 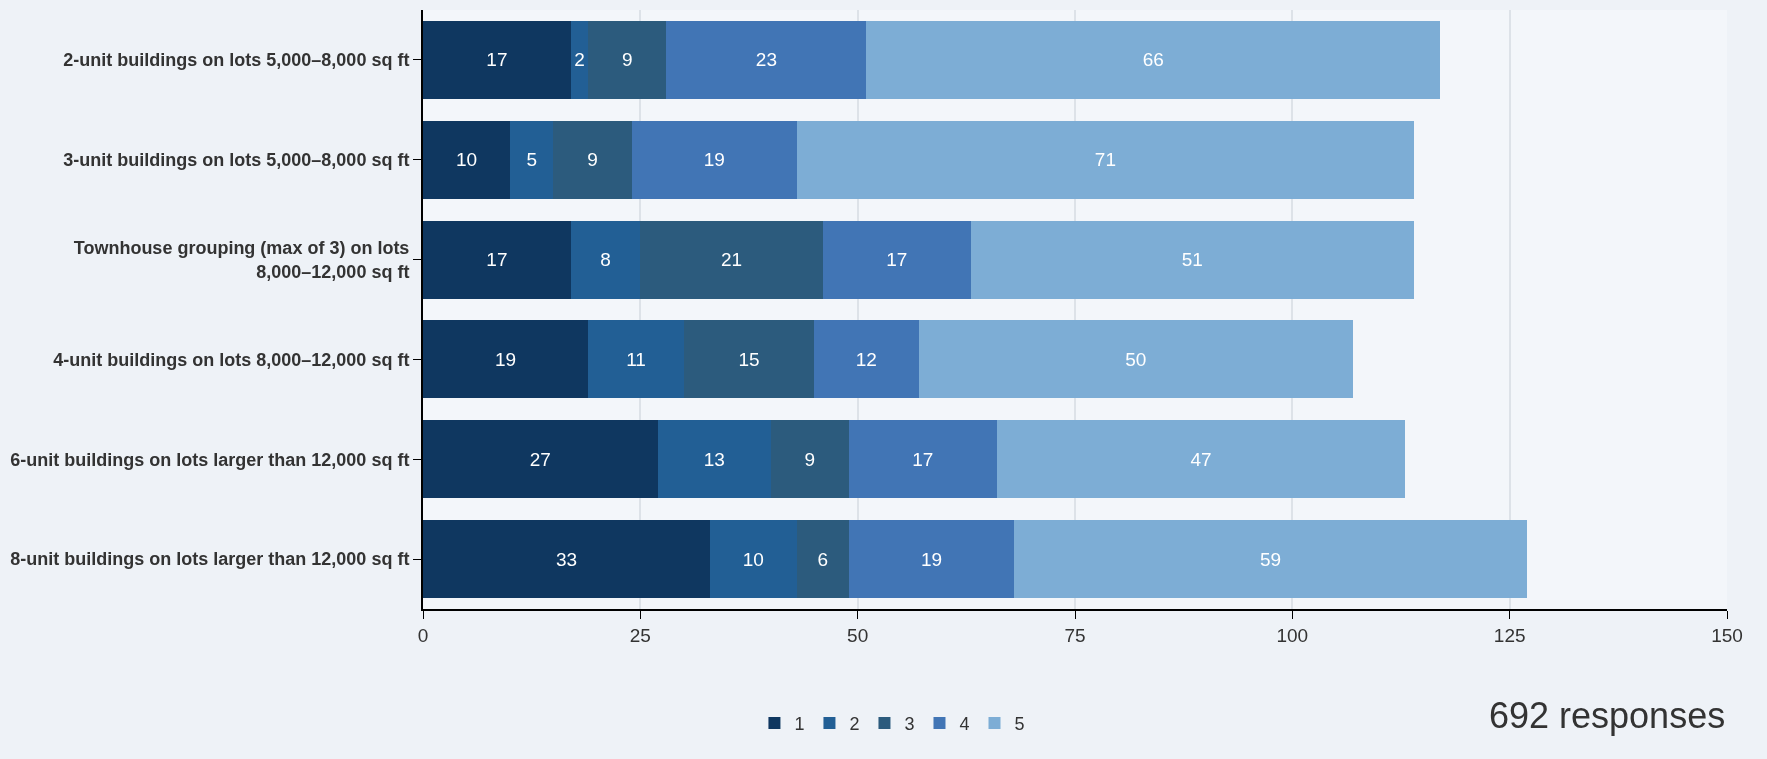 I want to click on data-label: 23, so click(x=766, y=60).